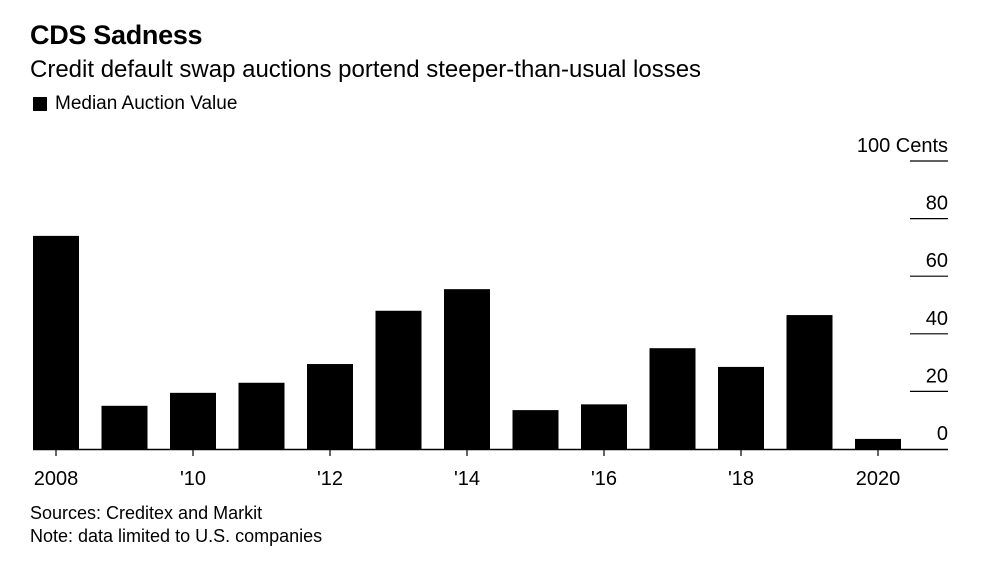 This screenshot has width=984, height=568. Describe the element at coordinates (937, 319) in the screenshot. I see `y-tick-label: 40` at that location.